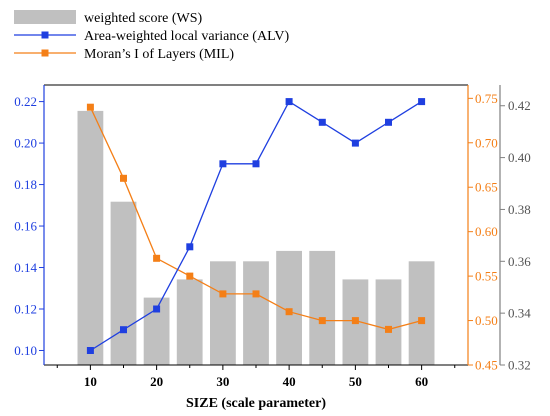  Describe the element at coordinates (486, 231) in the screenshot. I see `mil-tick-label: 0.60` at that location.